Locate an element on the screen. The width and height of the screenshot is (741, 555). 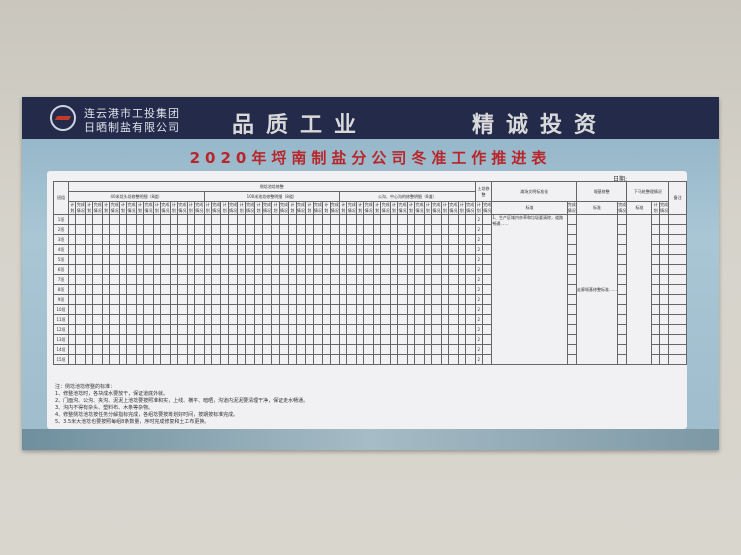
header-team: 班组 is located at coordinates (61, 198).